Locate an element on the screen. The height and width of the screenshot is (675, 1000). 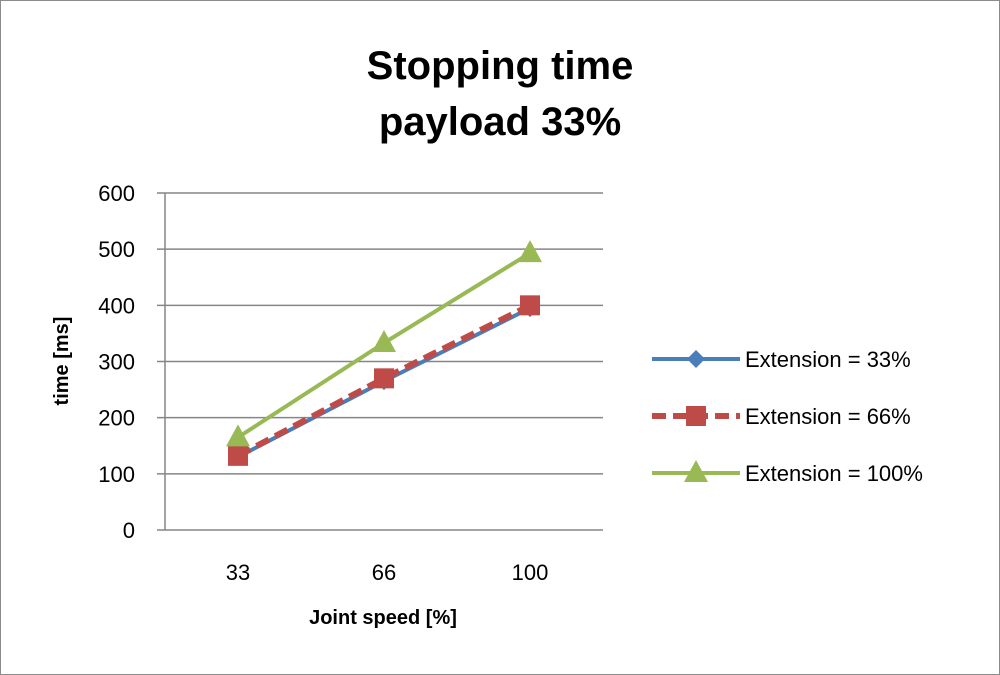
legend-label: Extension = 33% is located at coordinates (828, 359).